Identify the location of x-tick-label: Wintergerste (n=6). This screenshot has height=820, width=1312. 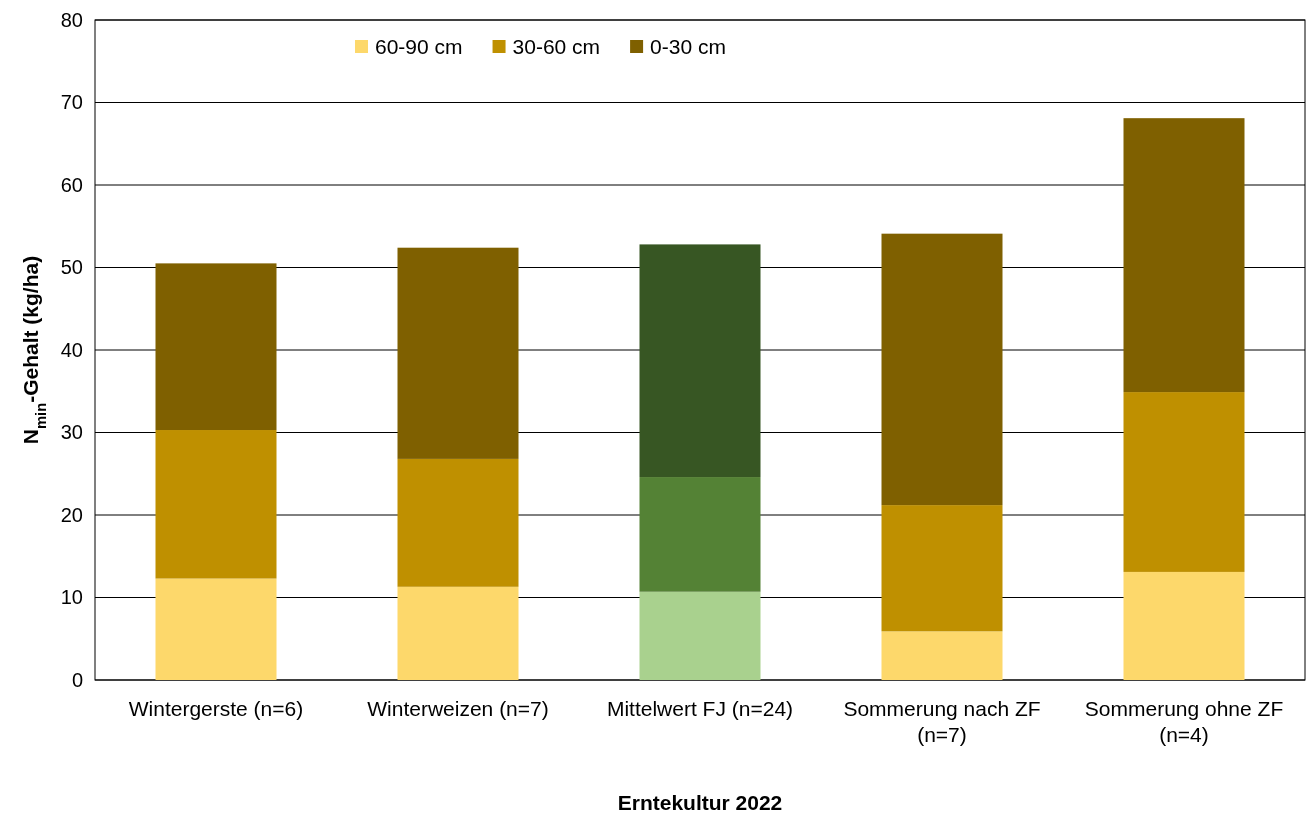
(216, 708).